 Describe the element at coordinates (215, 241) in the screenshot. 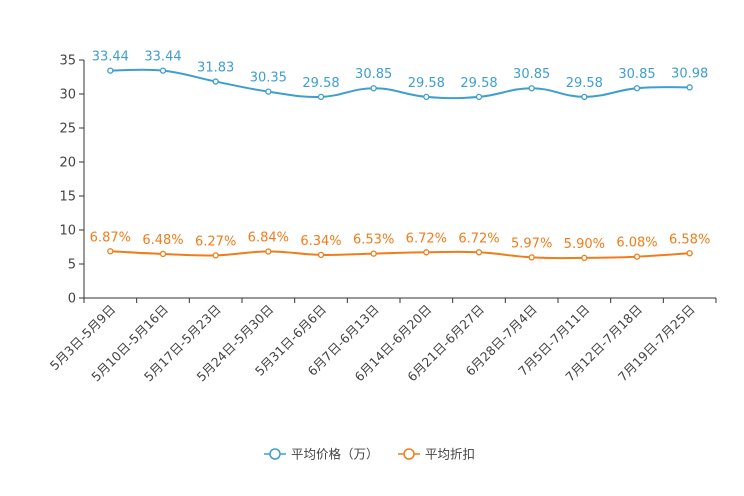

I see `data-label: 6.27%` at that location.